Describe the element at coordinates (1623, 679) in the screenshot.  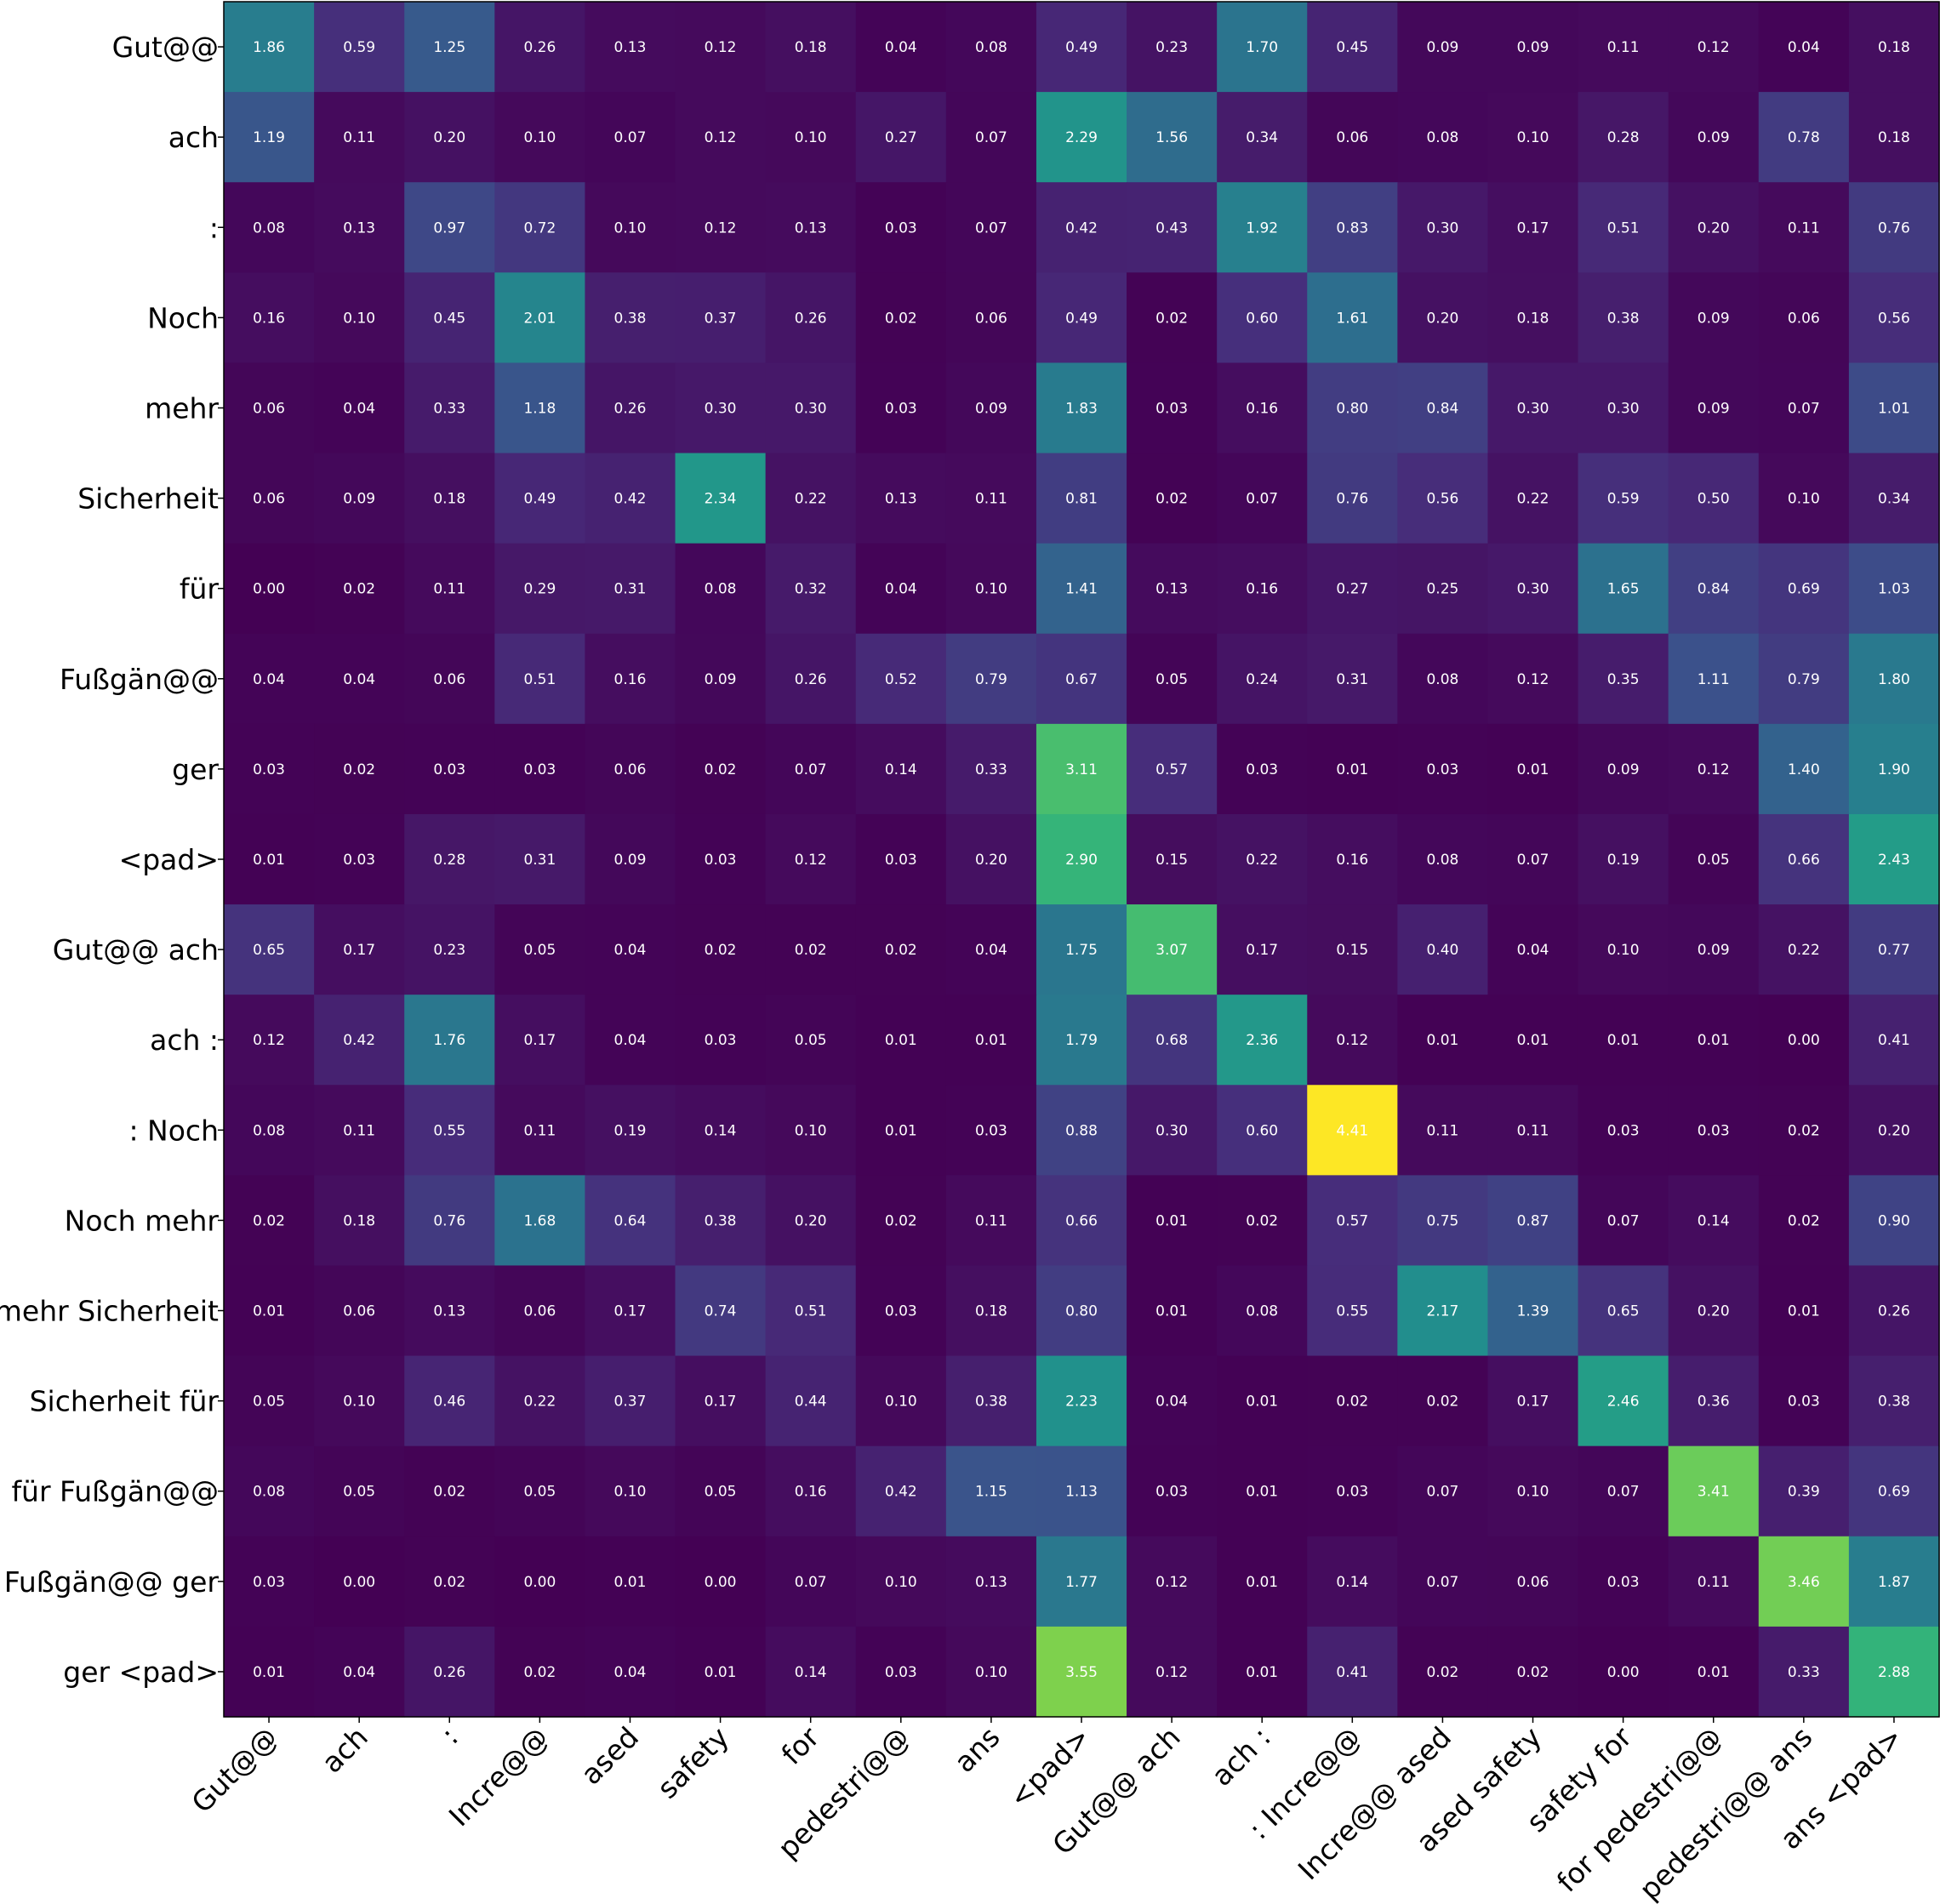
I see `heatmap-cell-r7-c15` at that location.